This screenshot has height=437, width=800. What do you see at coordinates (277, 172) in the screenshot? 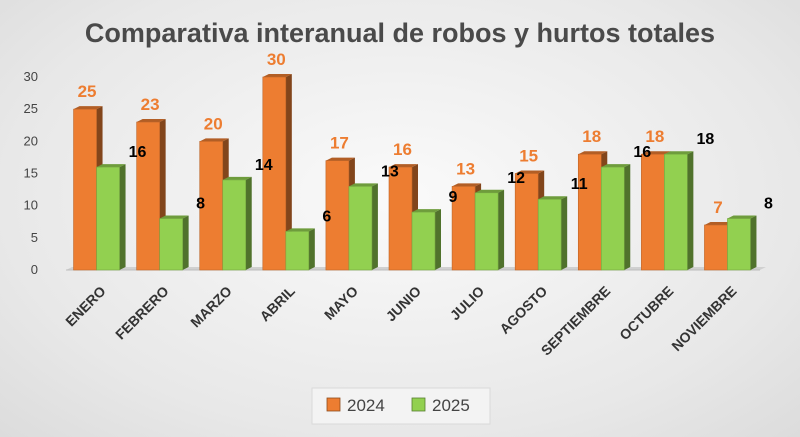
I see `bar-2024-abril` at bounding box center [277, 172].